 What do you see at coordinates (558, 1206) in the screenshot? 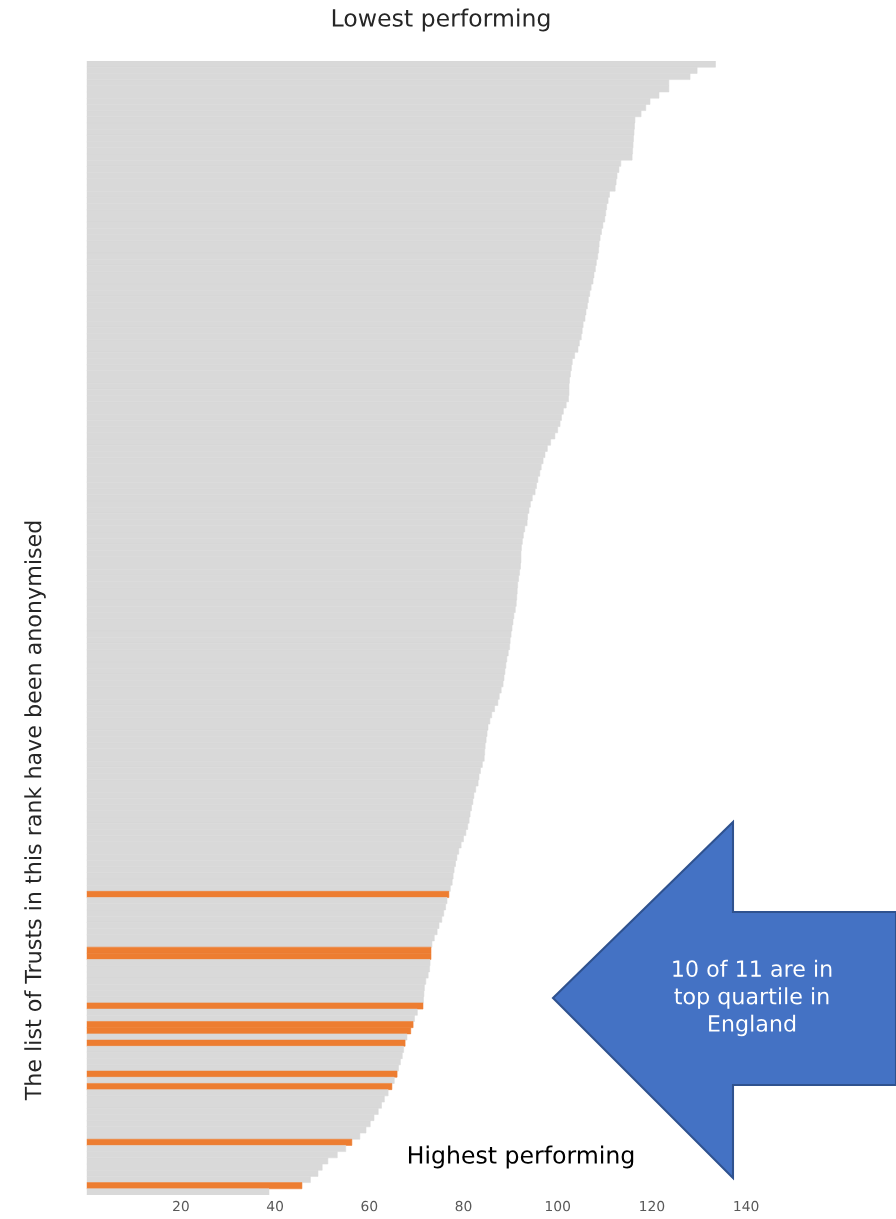
I see `x-tick-label: 100` at bounding box center [558, 1206].